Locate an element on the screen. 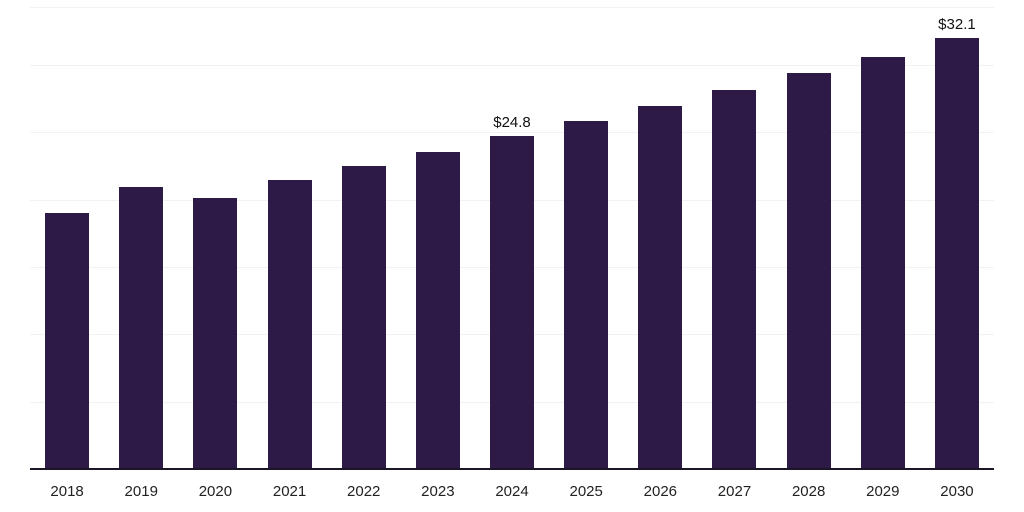 This screenshot has height=512, width=1024. bar-column-2018 is located at coordinates (67, 239).